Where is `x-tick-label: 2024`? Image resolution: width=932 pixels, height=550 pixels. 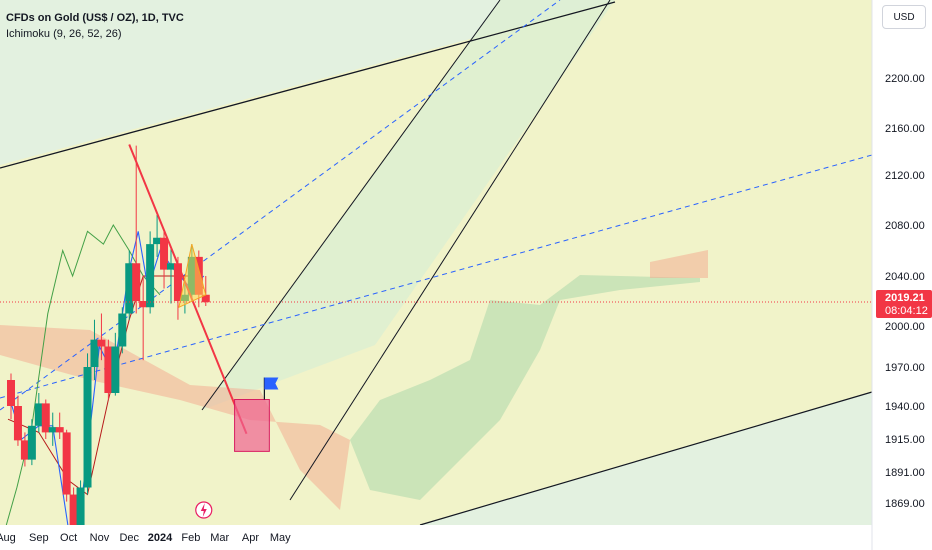
x-tick-label: 2024 is located at coordinates (160, 538).